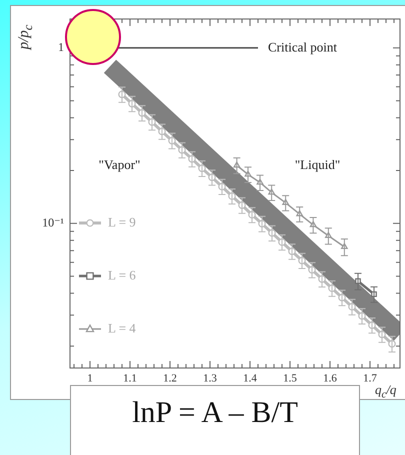 This screenshot has height=455, width=405. What do you see at coordinates (250, 378) in the screenshot?
I see `x-tick-label: 1.4` at bounding box center [250, 378].